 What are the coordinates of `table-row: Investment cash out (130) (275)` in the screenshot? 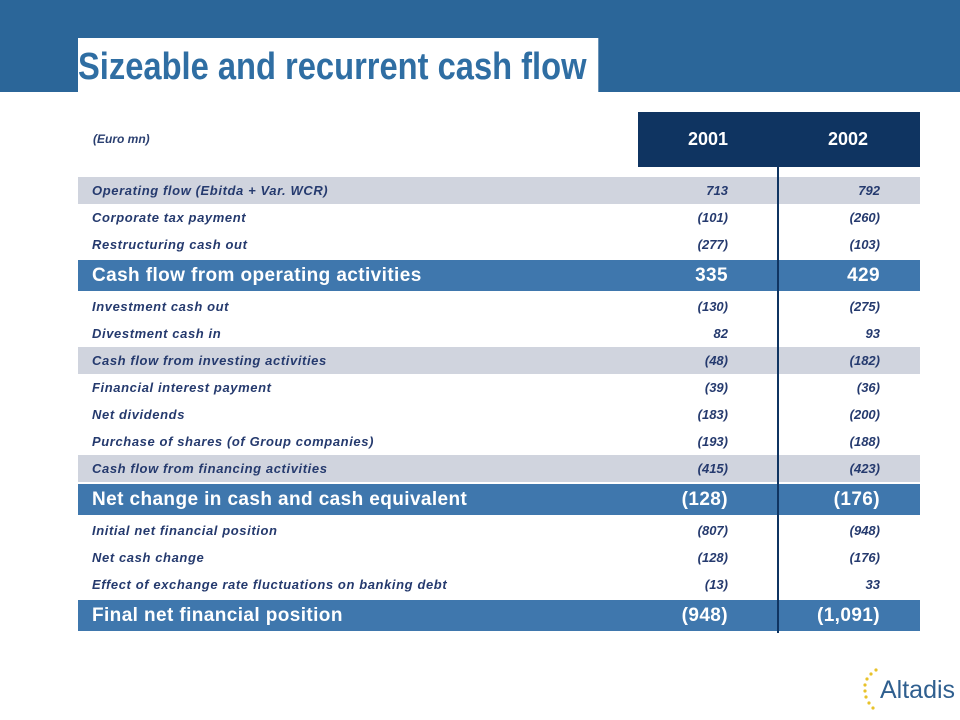 It's located at (499, 306).